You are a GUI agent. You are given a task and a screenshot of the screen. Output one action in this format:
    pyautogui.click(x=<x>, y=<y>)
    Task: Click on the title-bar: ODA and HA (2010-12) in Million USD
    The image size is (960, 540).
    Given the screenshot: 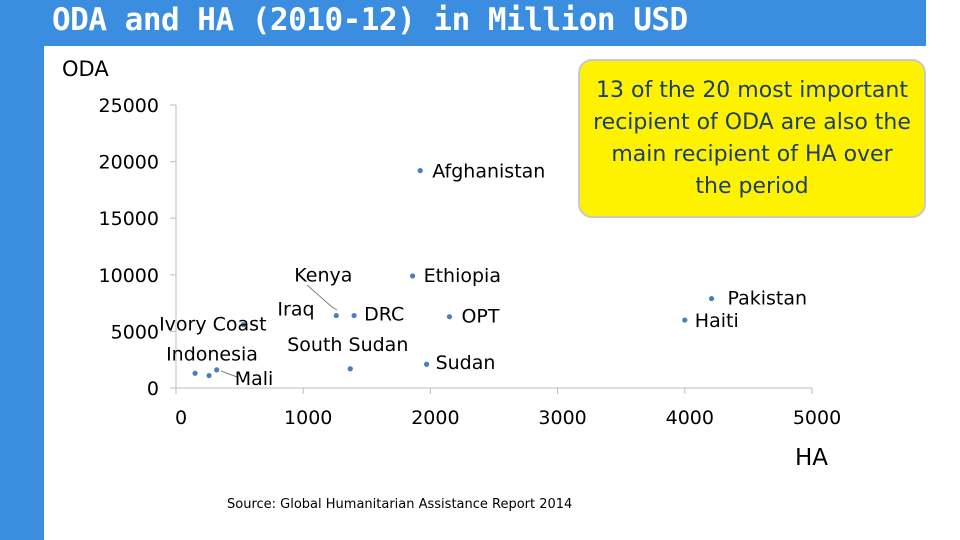 What is the action you would take?
    pyautogui.click(x=485, y=23)
    